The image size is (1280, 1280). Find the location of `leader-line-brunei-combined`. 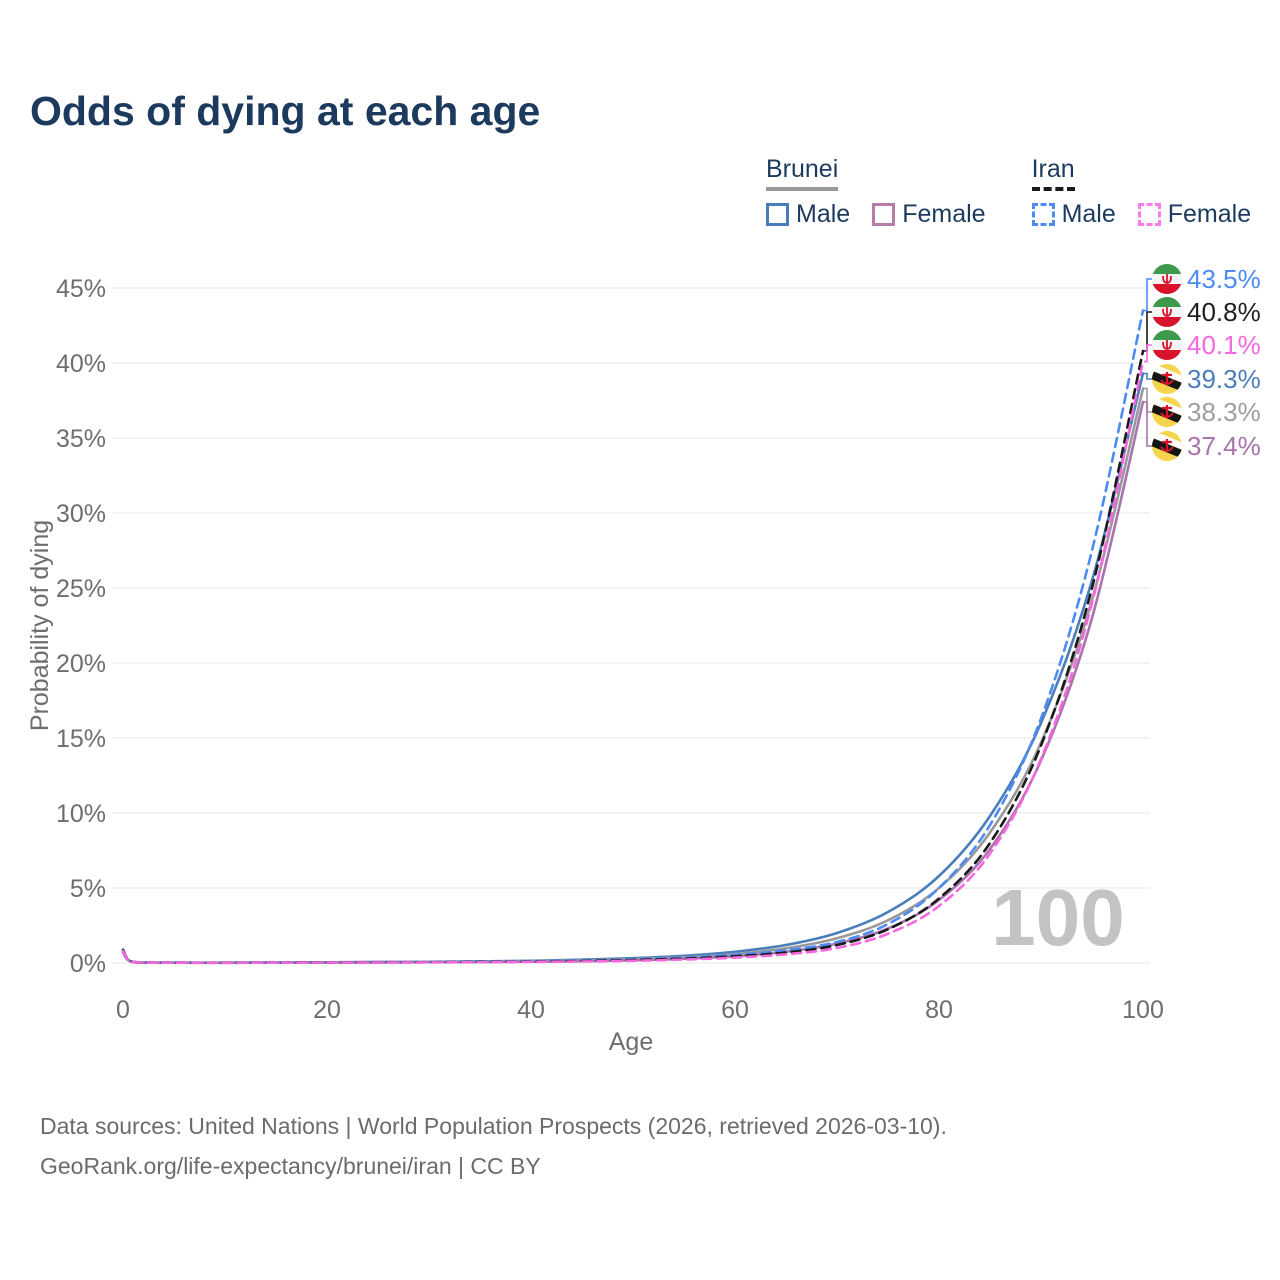

leader-line-brunei-combined is located at coordinates (1148, 400).